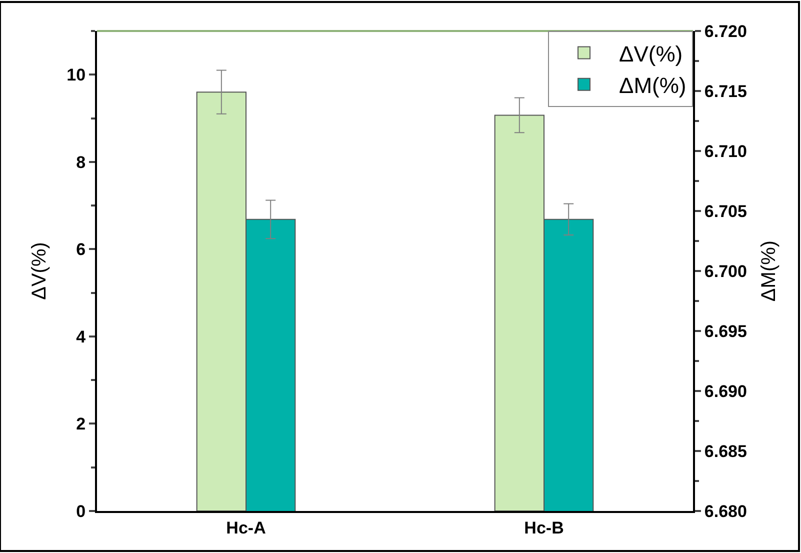 This screenshot has width=801, height=553. I want to click on y-tick-label: 2, so click(81, 424).